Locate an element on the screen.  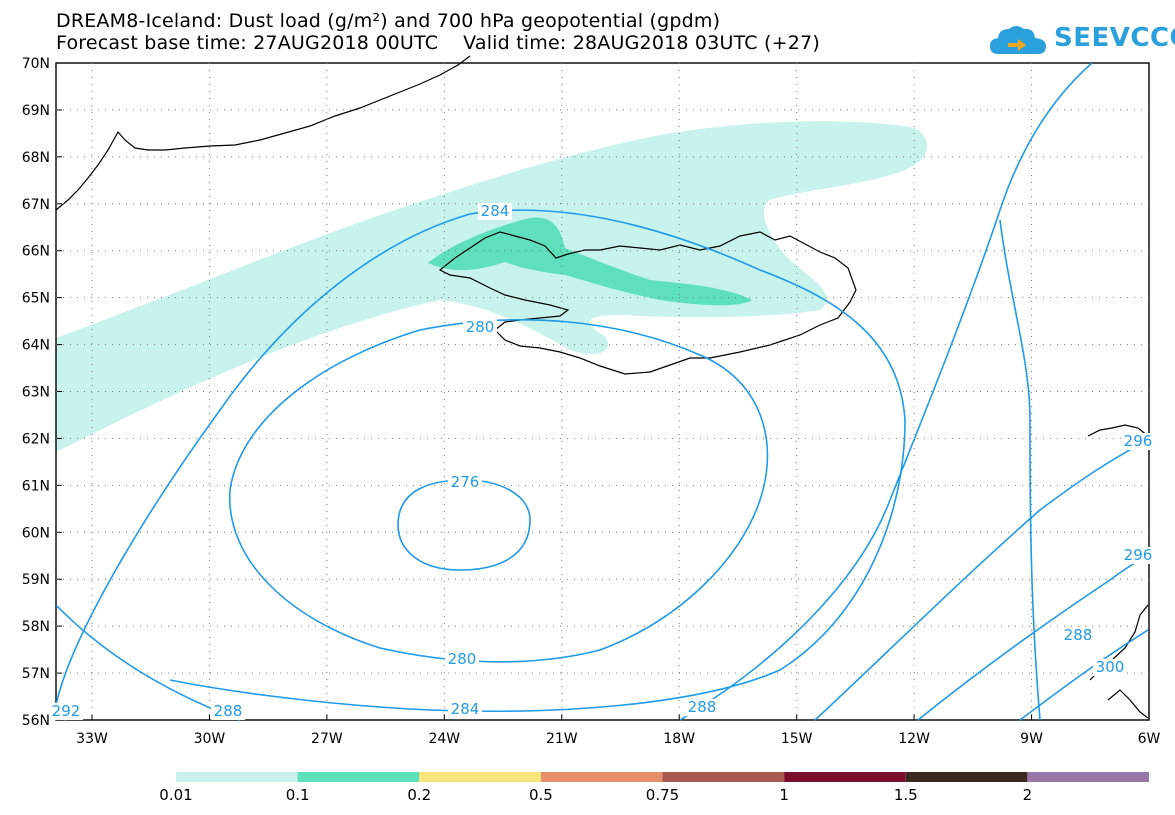
cloud-logo-icon is located at coordinates (1018, 40).